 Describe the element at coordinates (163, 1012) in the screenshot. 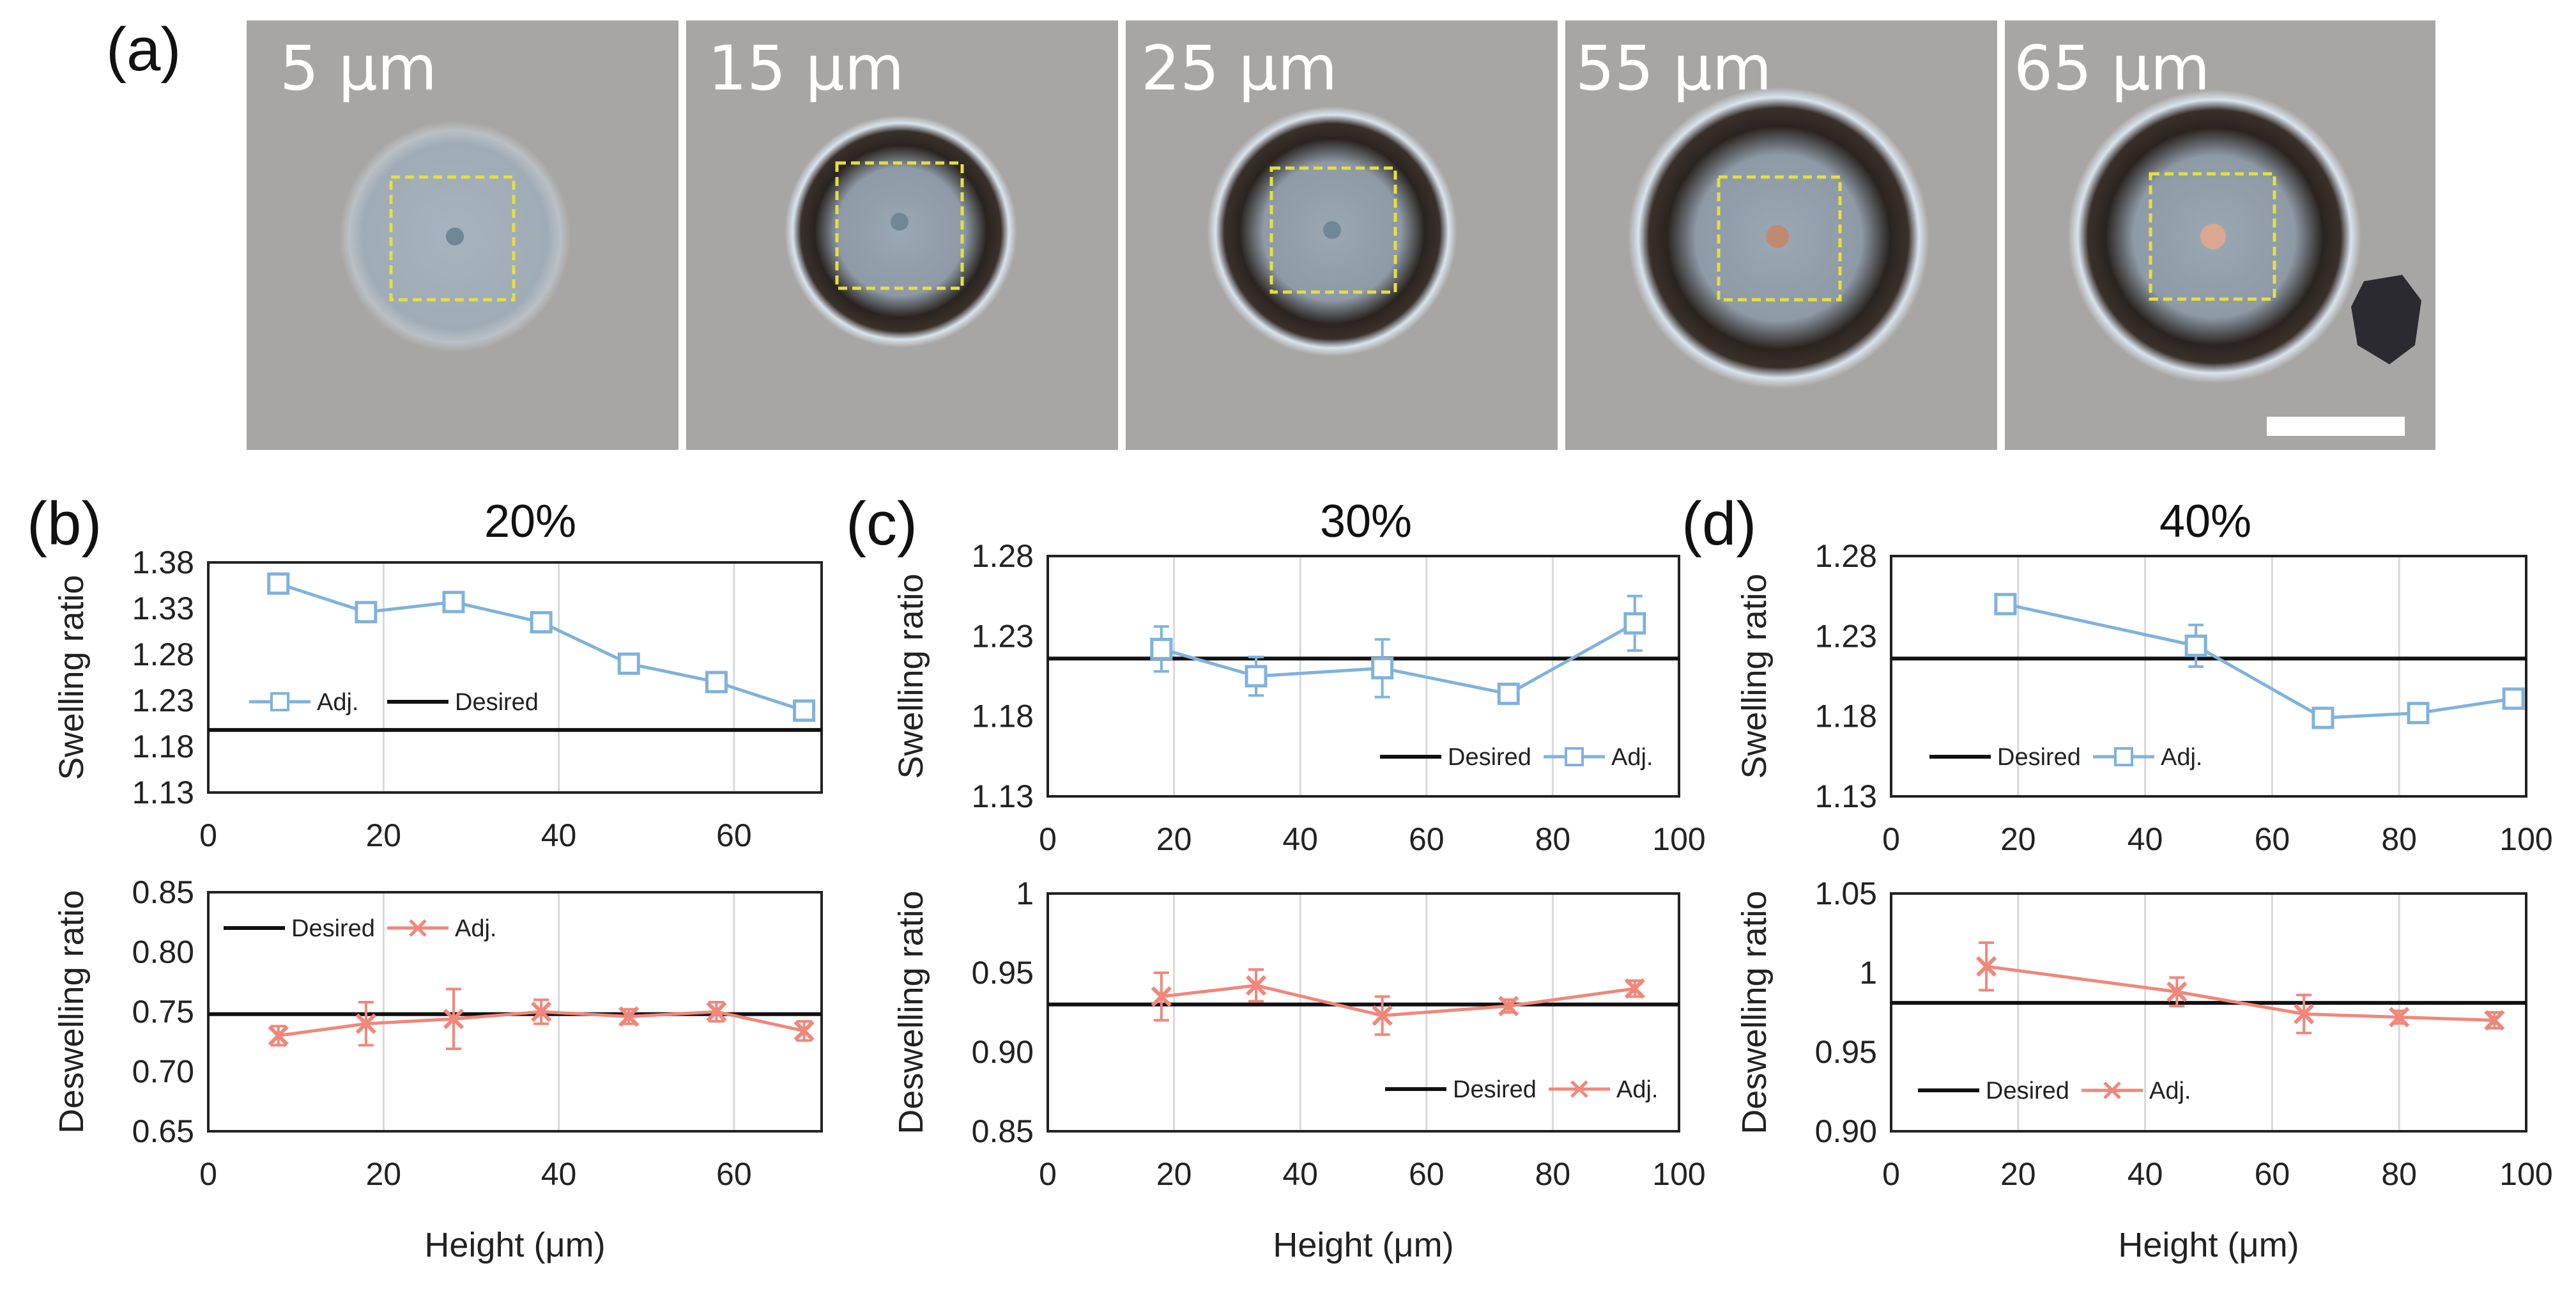

I see `y-tick-label: 0.75` at that location.